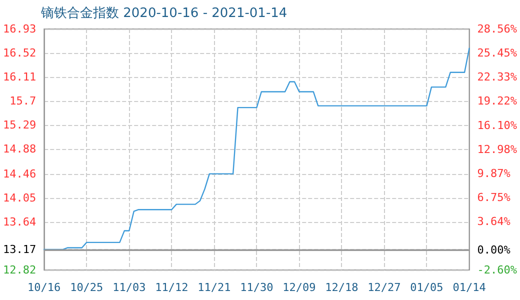  Describe the element at coordinates (171, 287) in the screenshot. I see `x-tick-label: 11/12` at that location.